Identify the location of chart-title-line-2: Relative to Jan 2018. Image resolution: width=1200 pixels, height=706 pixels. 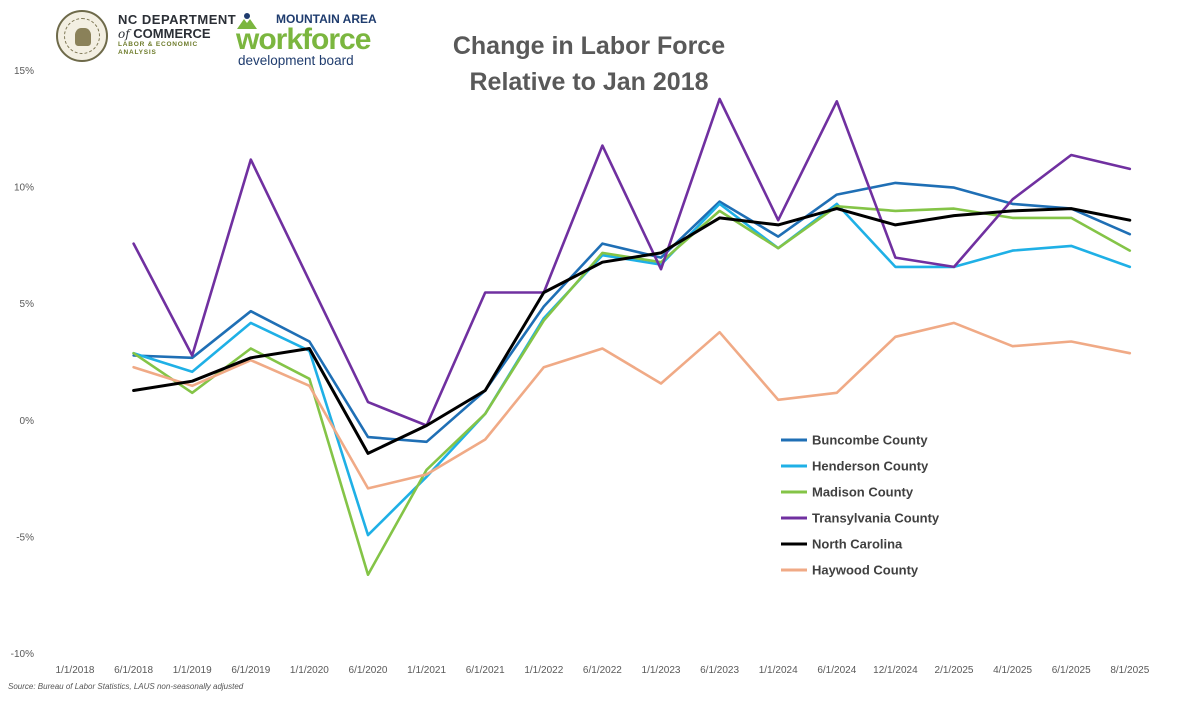
(588, 82).